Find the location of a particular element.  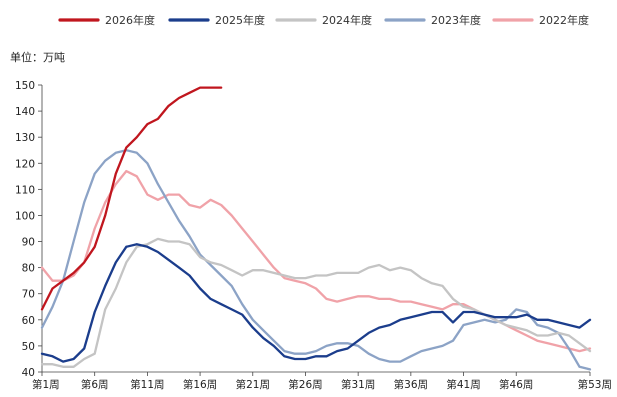

legend-item: 2026年度 is located at coordinates (106, 20).